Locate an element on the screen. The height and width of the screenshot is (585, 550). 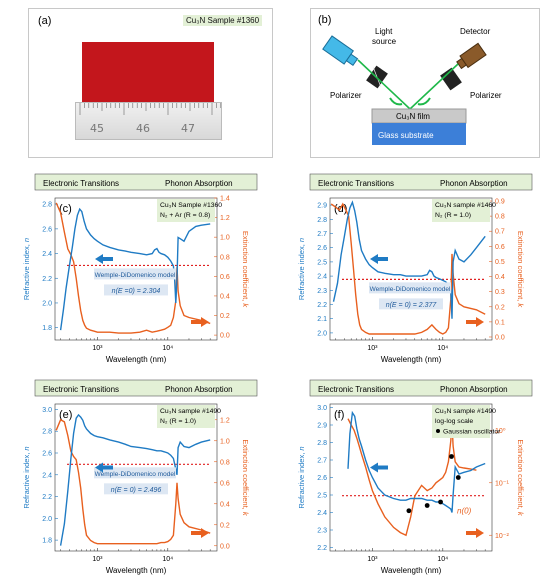
n-tick-label: 2.3 is located at coordinates (322, 291).